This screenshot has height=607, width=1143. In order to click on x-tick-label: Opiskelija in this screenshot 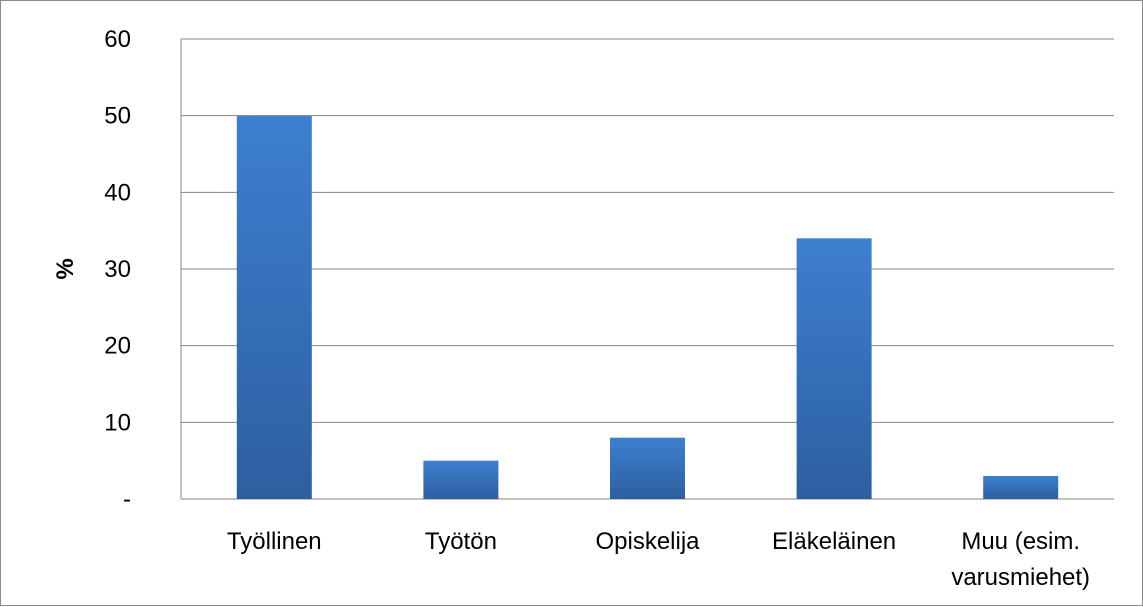, I will do `click(647, 541)`.